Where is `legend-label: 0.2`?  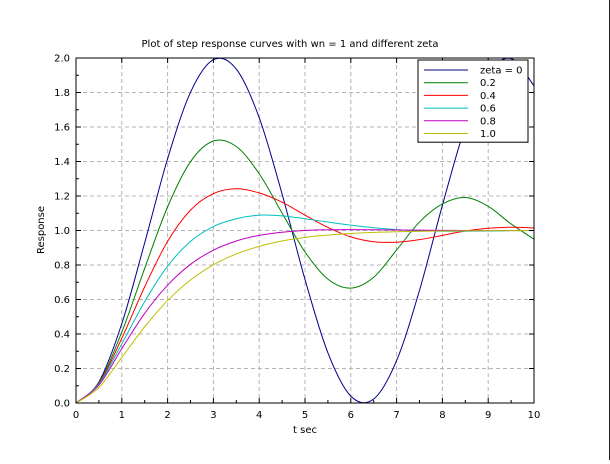 legend-label: 0.2 is located at coordinates (488, 83).